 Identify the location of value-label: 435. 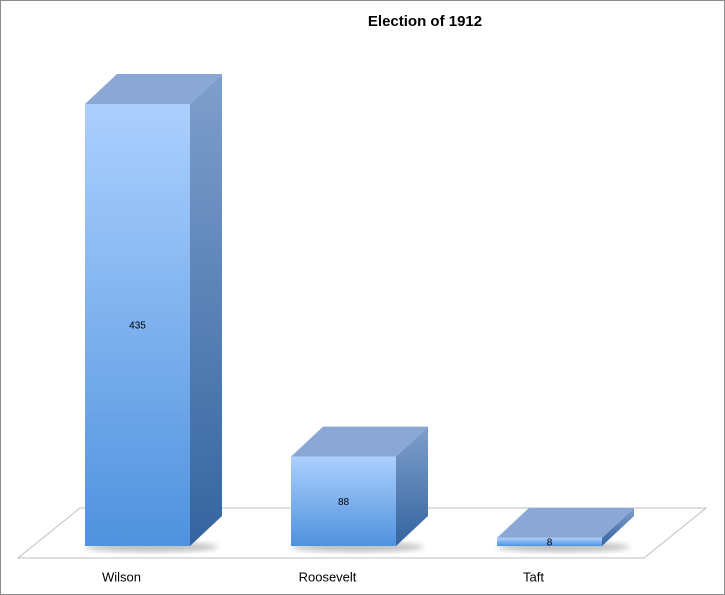
(137, 326).